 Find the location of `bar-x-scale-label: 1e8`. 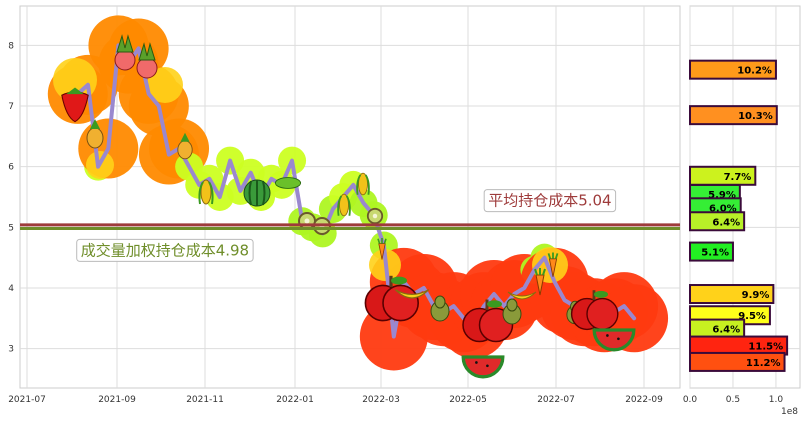

bar-x-scale-label: 1e8 is located at coordinates (789, 412).